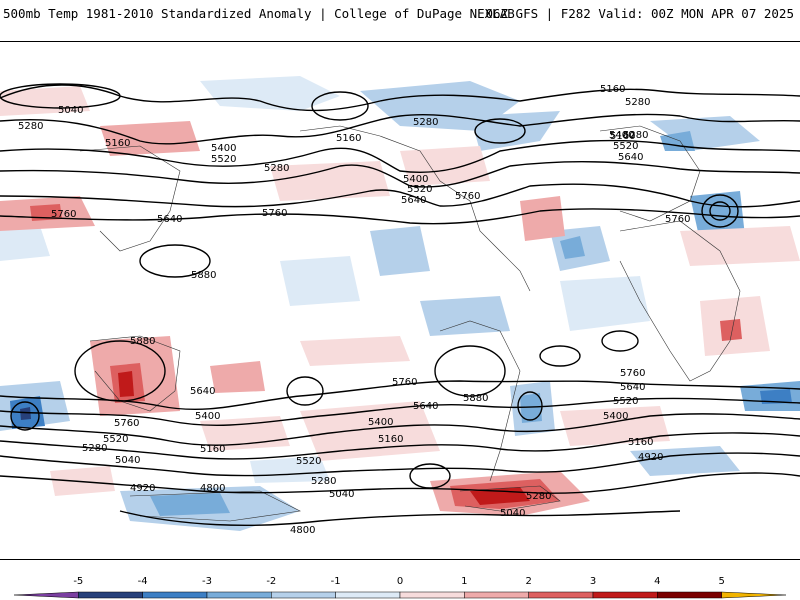  I want to click on colorbar-tick-label: -5, so click(78, 581).